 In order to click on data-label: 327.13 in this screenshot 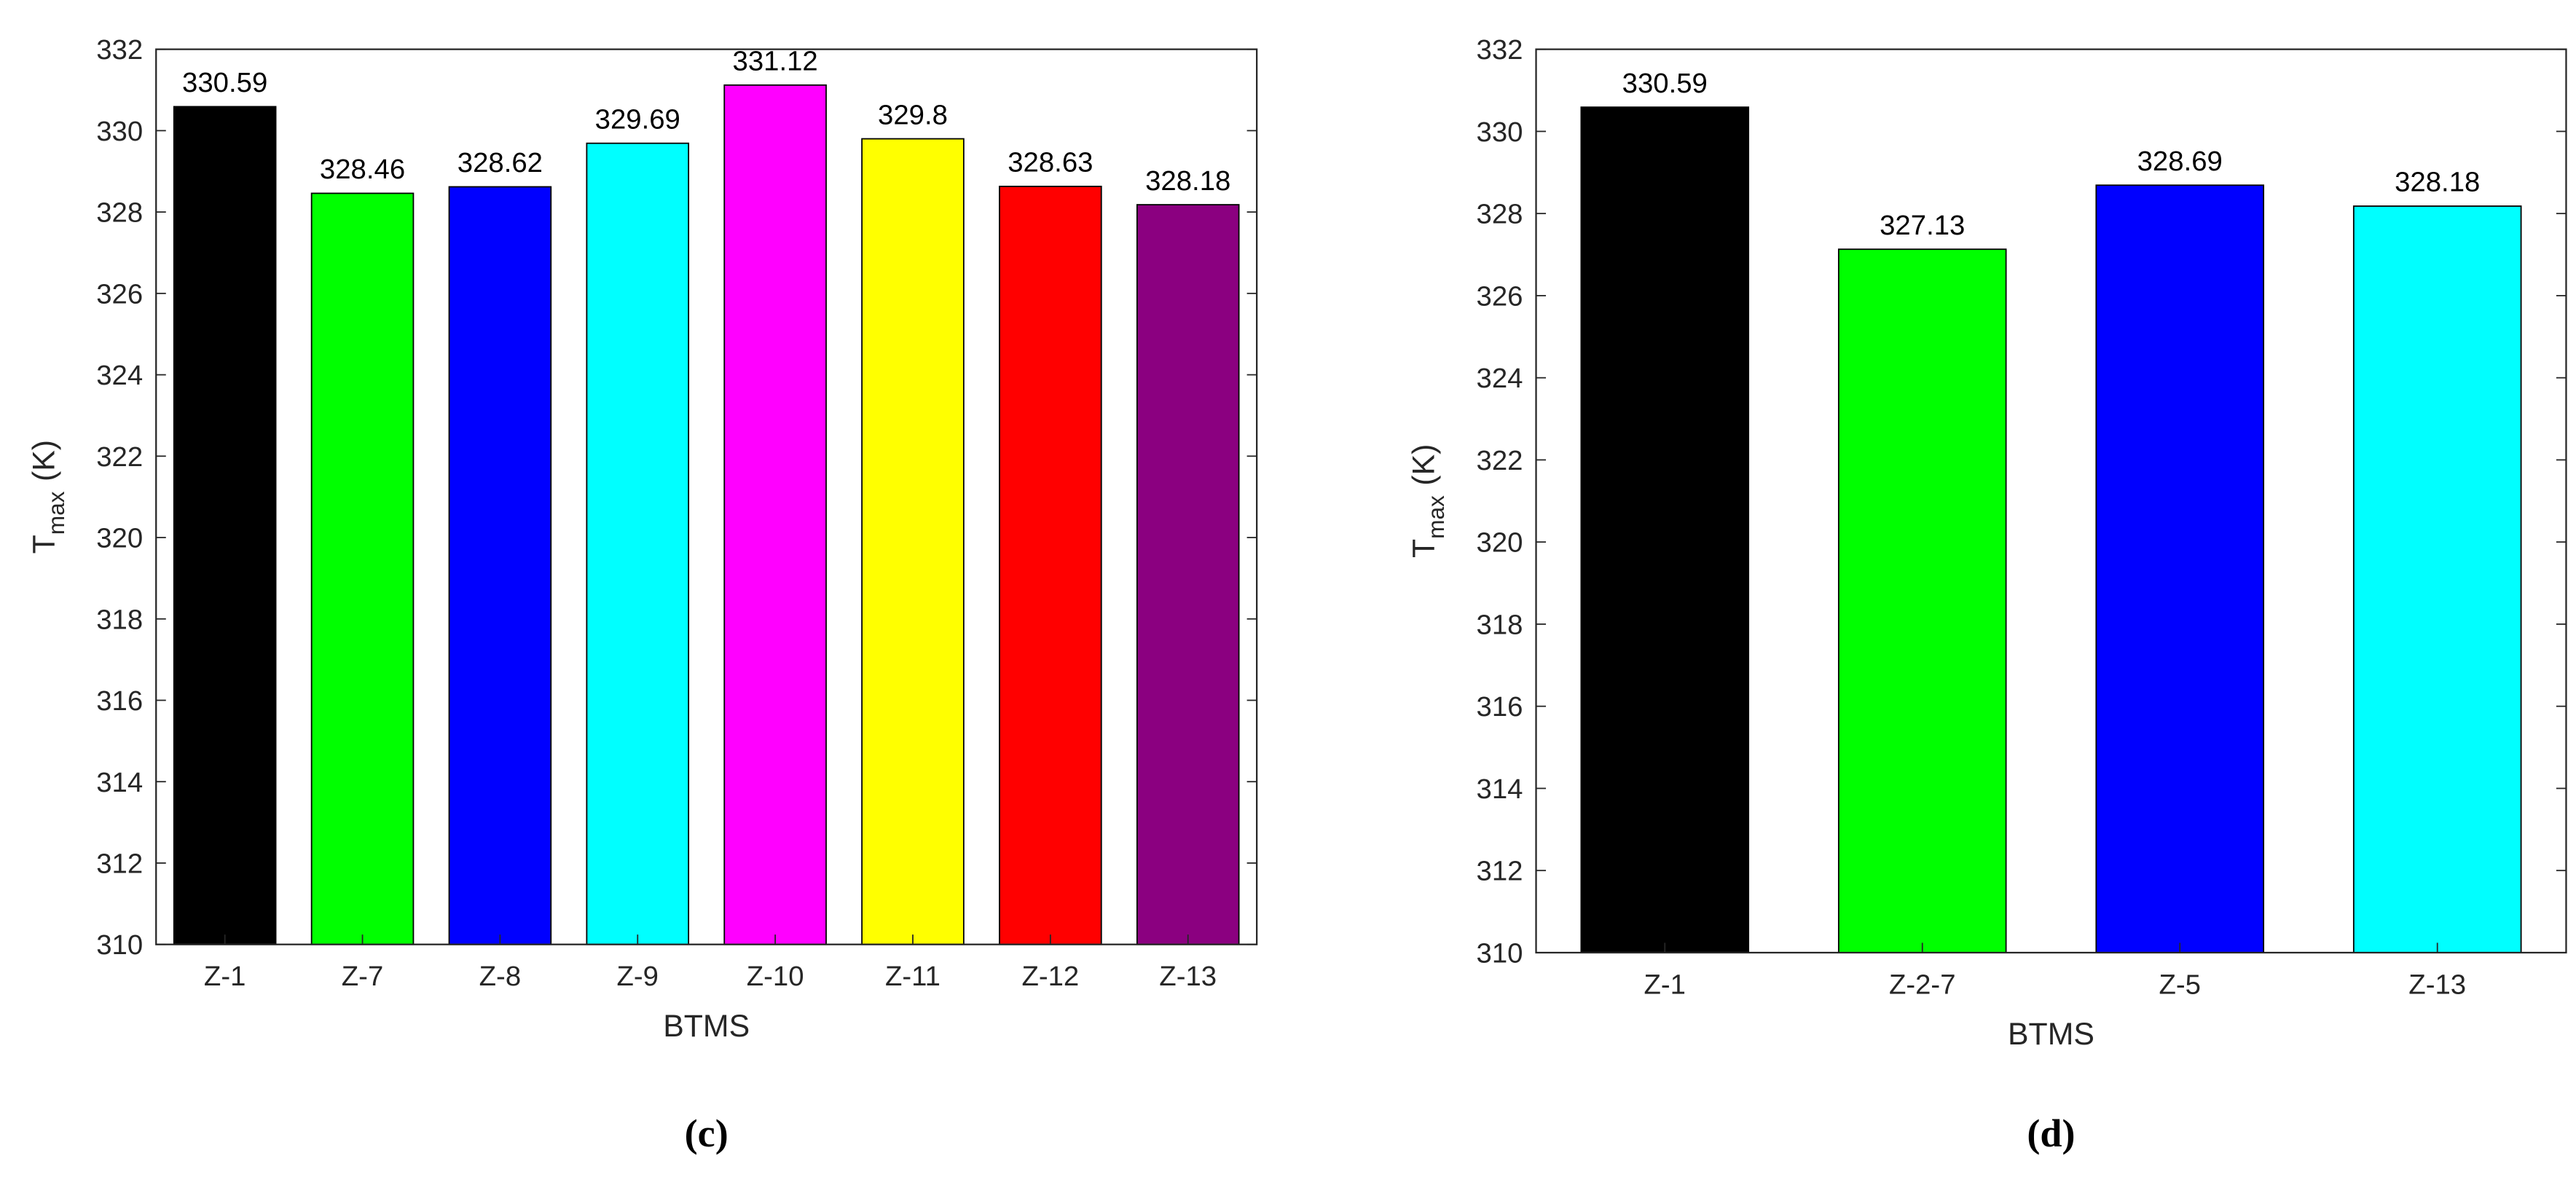, I will do `click(1922, 226)`.